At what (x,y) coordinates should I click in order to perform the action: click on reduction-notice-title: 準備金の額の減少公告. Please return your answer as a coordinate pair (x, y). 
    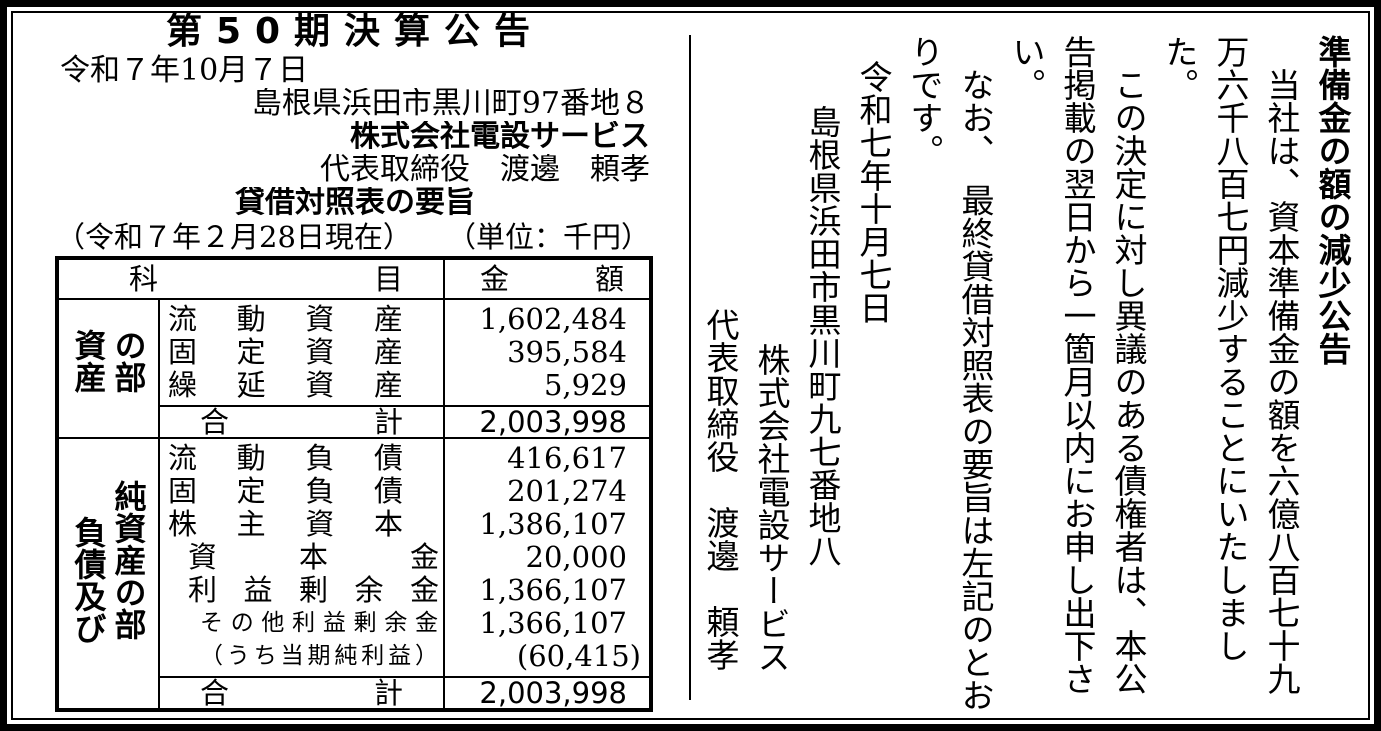
    Looking at the image, I should click on (1332, 200).